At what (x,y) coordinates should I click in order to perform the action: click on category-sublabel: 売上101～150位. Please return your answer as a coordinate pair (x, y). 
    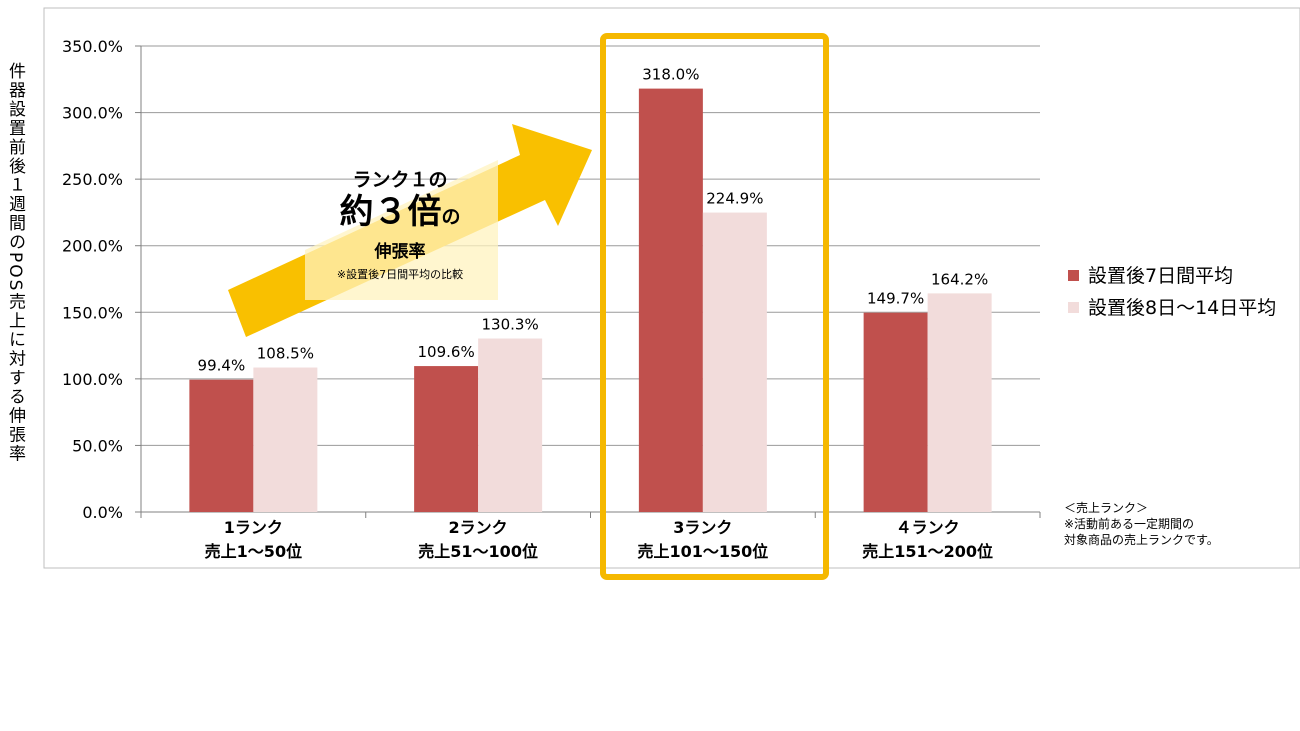
    Looking at the image, I should click on (702, 551).